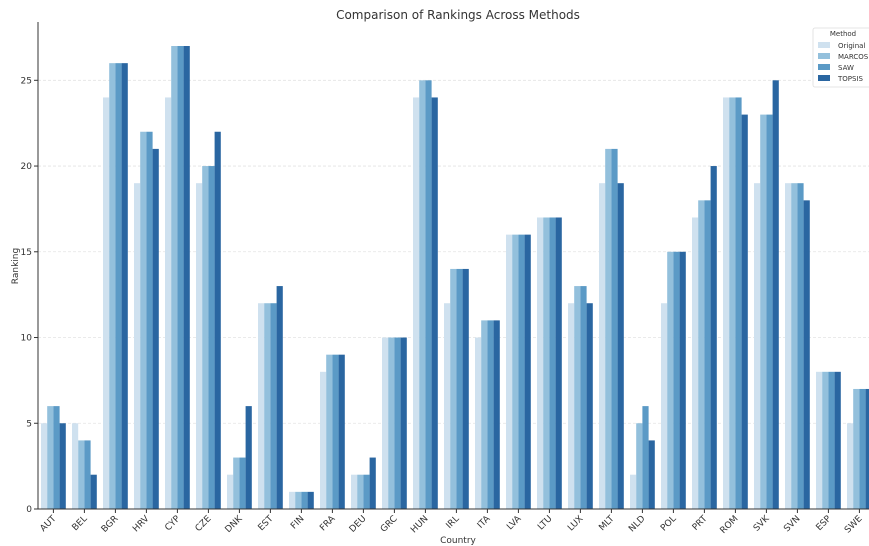  What do you see at coordinates (149, 320) in the screenshot?
I see `bar-hrv-saw` at bounding box center [149, 320].